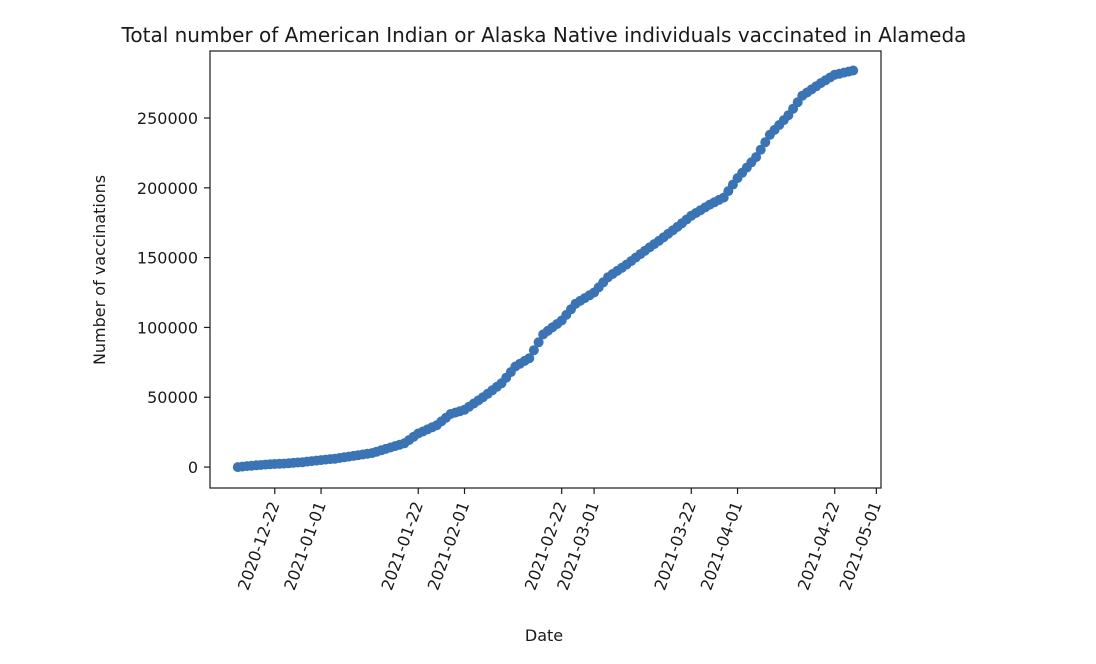 The width and height of the screenshot is (1096, 664). What do you see at coordinates (675, 546) in the screenshot?
I see `x-tick-label: 2021-03-22` at bounding box center [675, 546].